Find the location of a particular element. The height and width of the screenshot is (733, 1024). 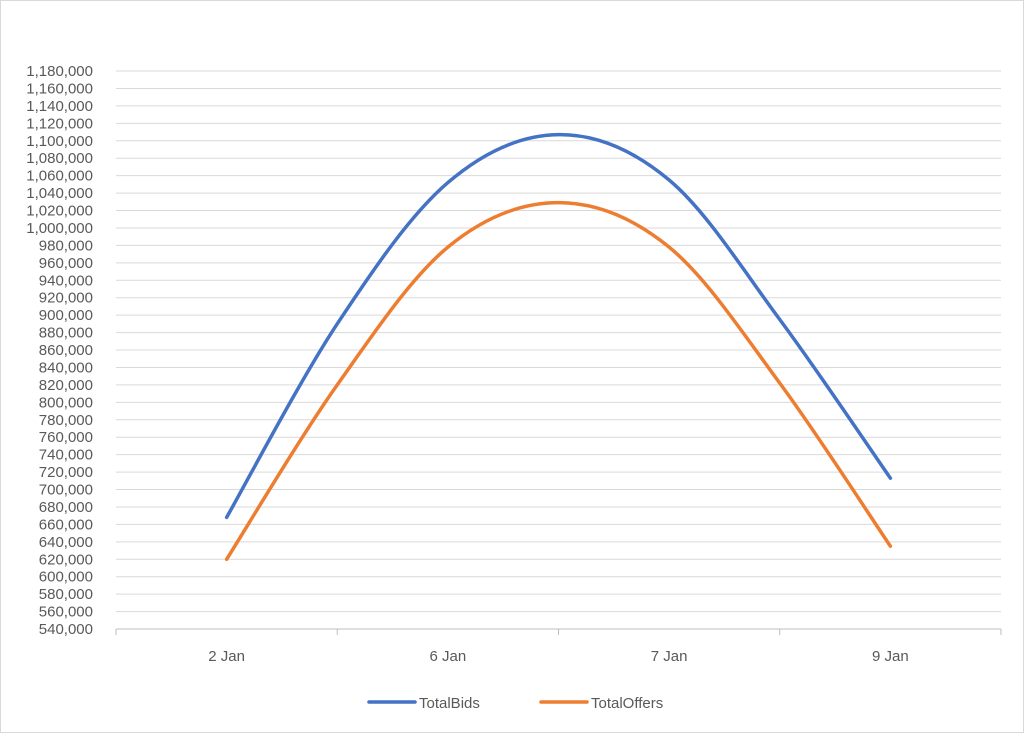

y-tick-label: 1,060,000 is located at coordinates (59, 176).